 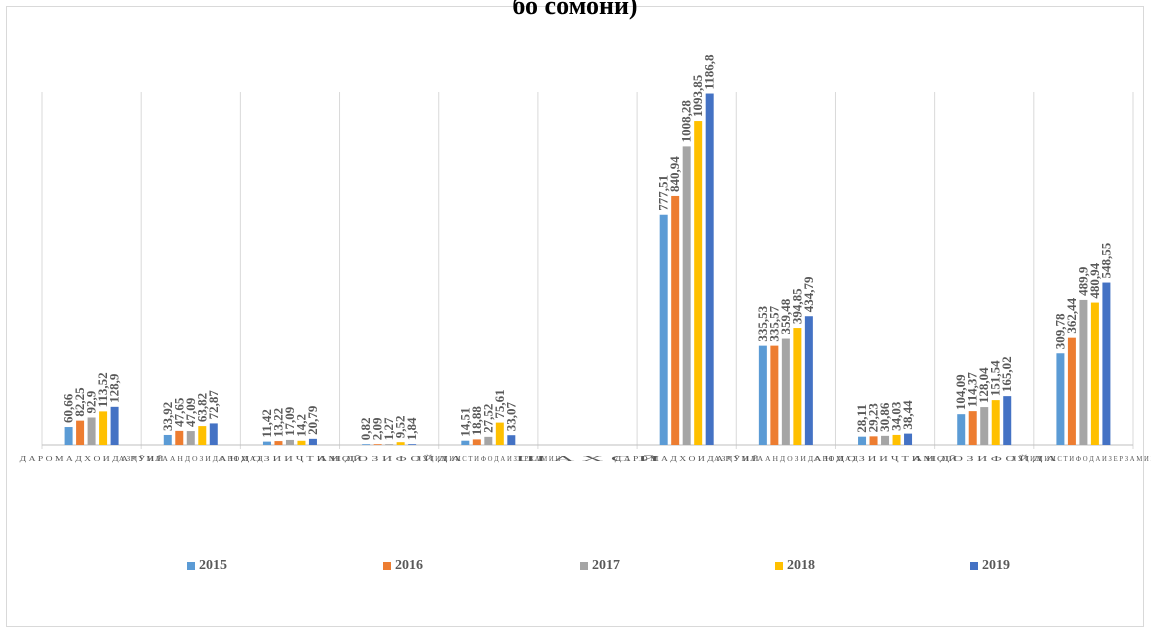 What do you see at coordinates (686, 121) in the screenshot?
I see `data-label: 1008,28` at bounding box center [686, 121].